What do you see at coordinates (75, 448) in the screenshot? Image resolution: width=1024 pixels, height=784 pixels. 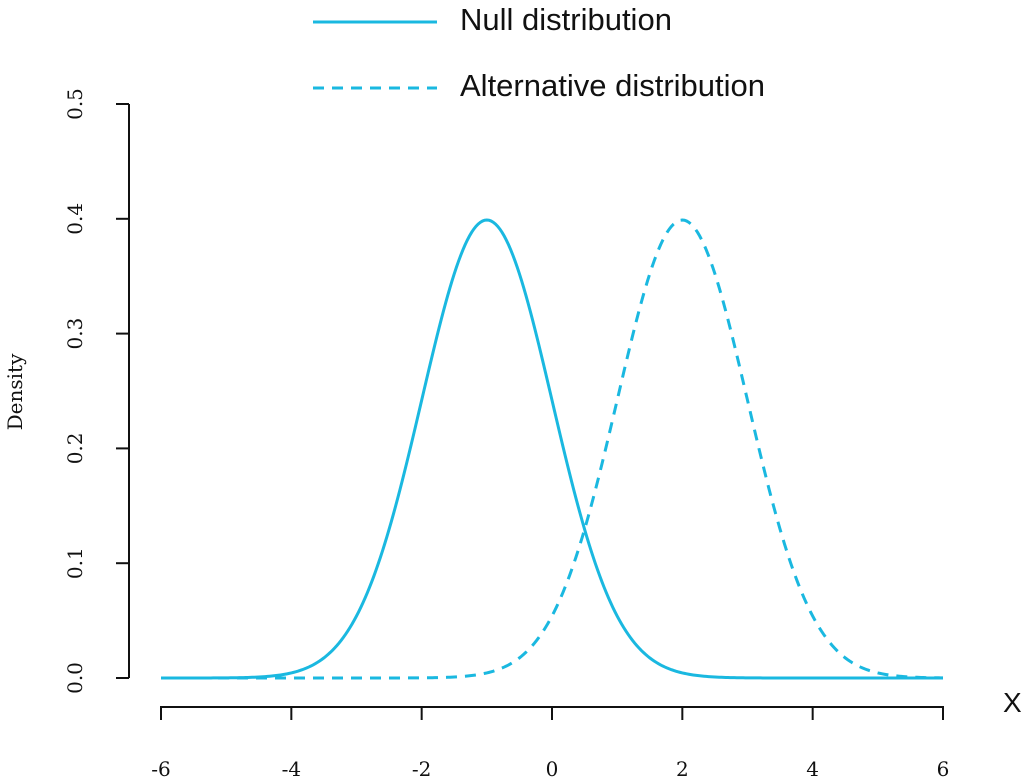 I see `y-tick-label: 0.2` at bounding box center [75, 448].